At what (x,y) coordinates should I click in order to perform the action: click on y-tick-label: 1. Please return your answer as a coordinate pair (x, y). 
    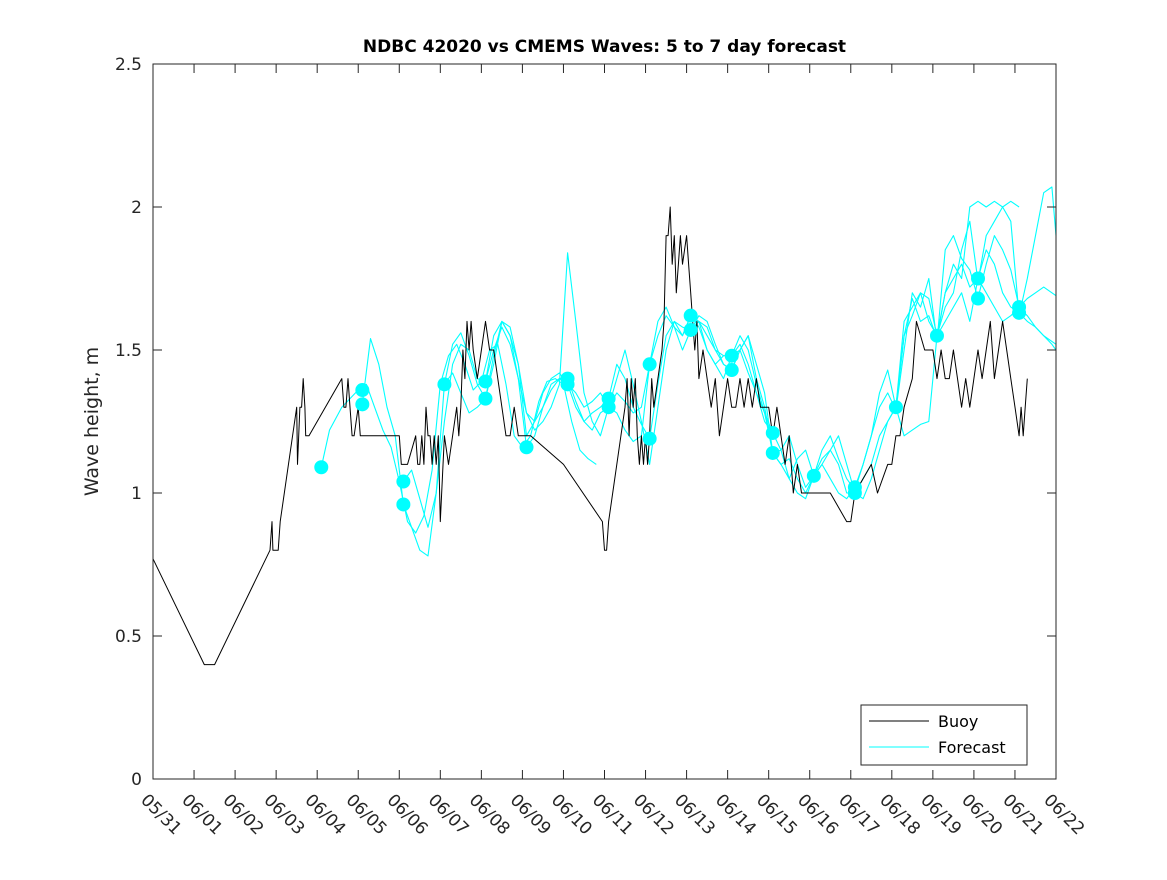
    Looking at the image, I should click on (136, 494).